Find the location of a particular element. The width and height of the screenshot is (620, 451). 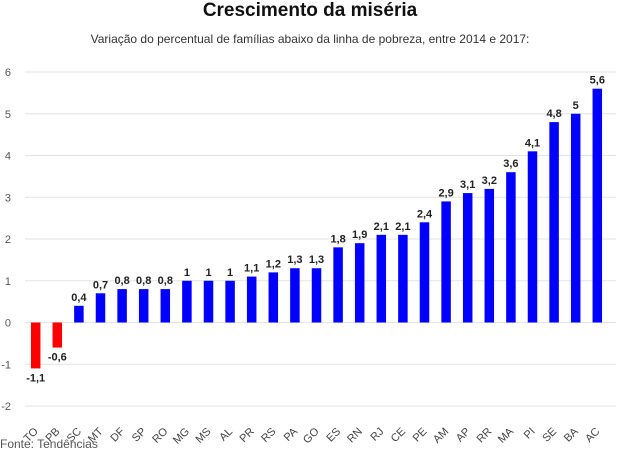

data-label: 3,6 is located at coordinates (510, 164).